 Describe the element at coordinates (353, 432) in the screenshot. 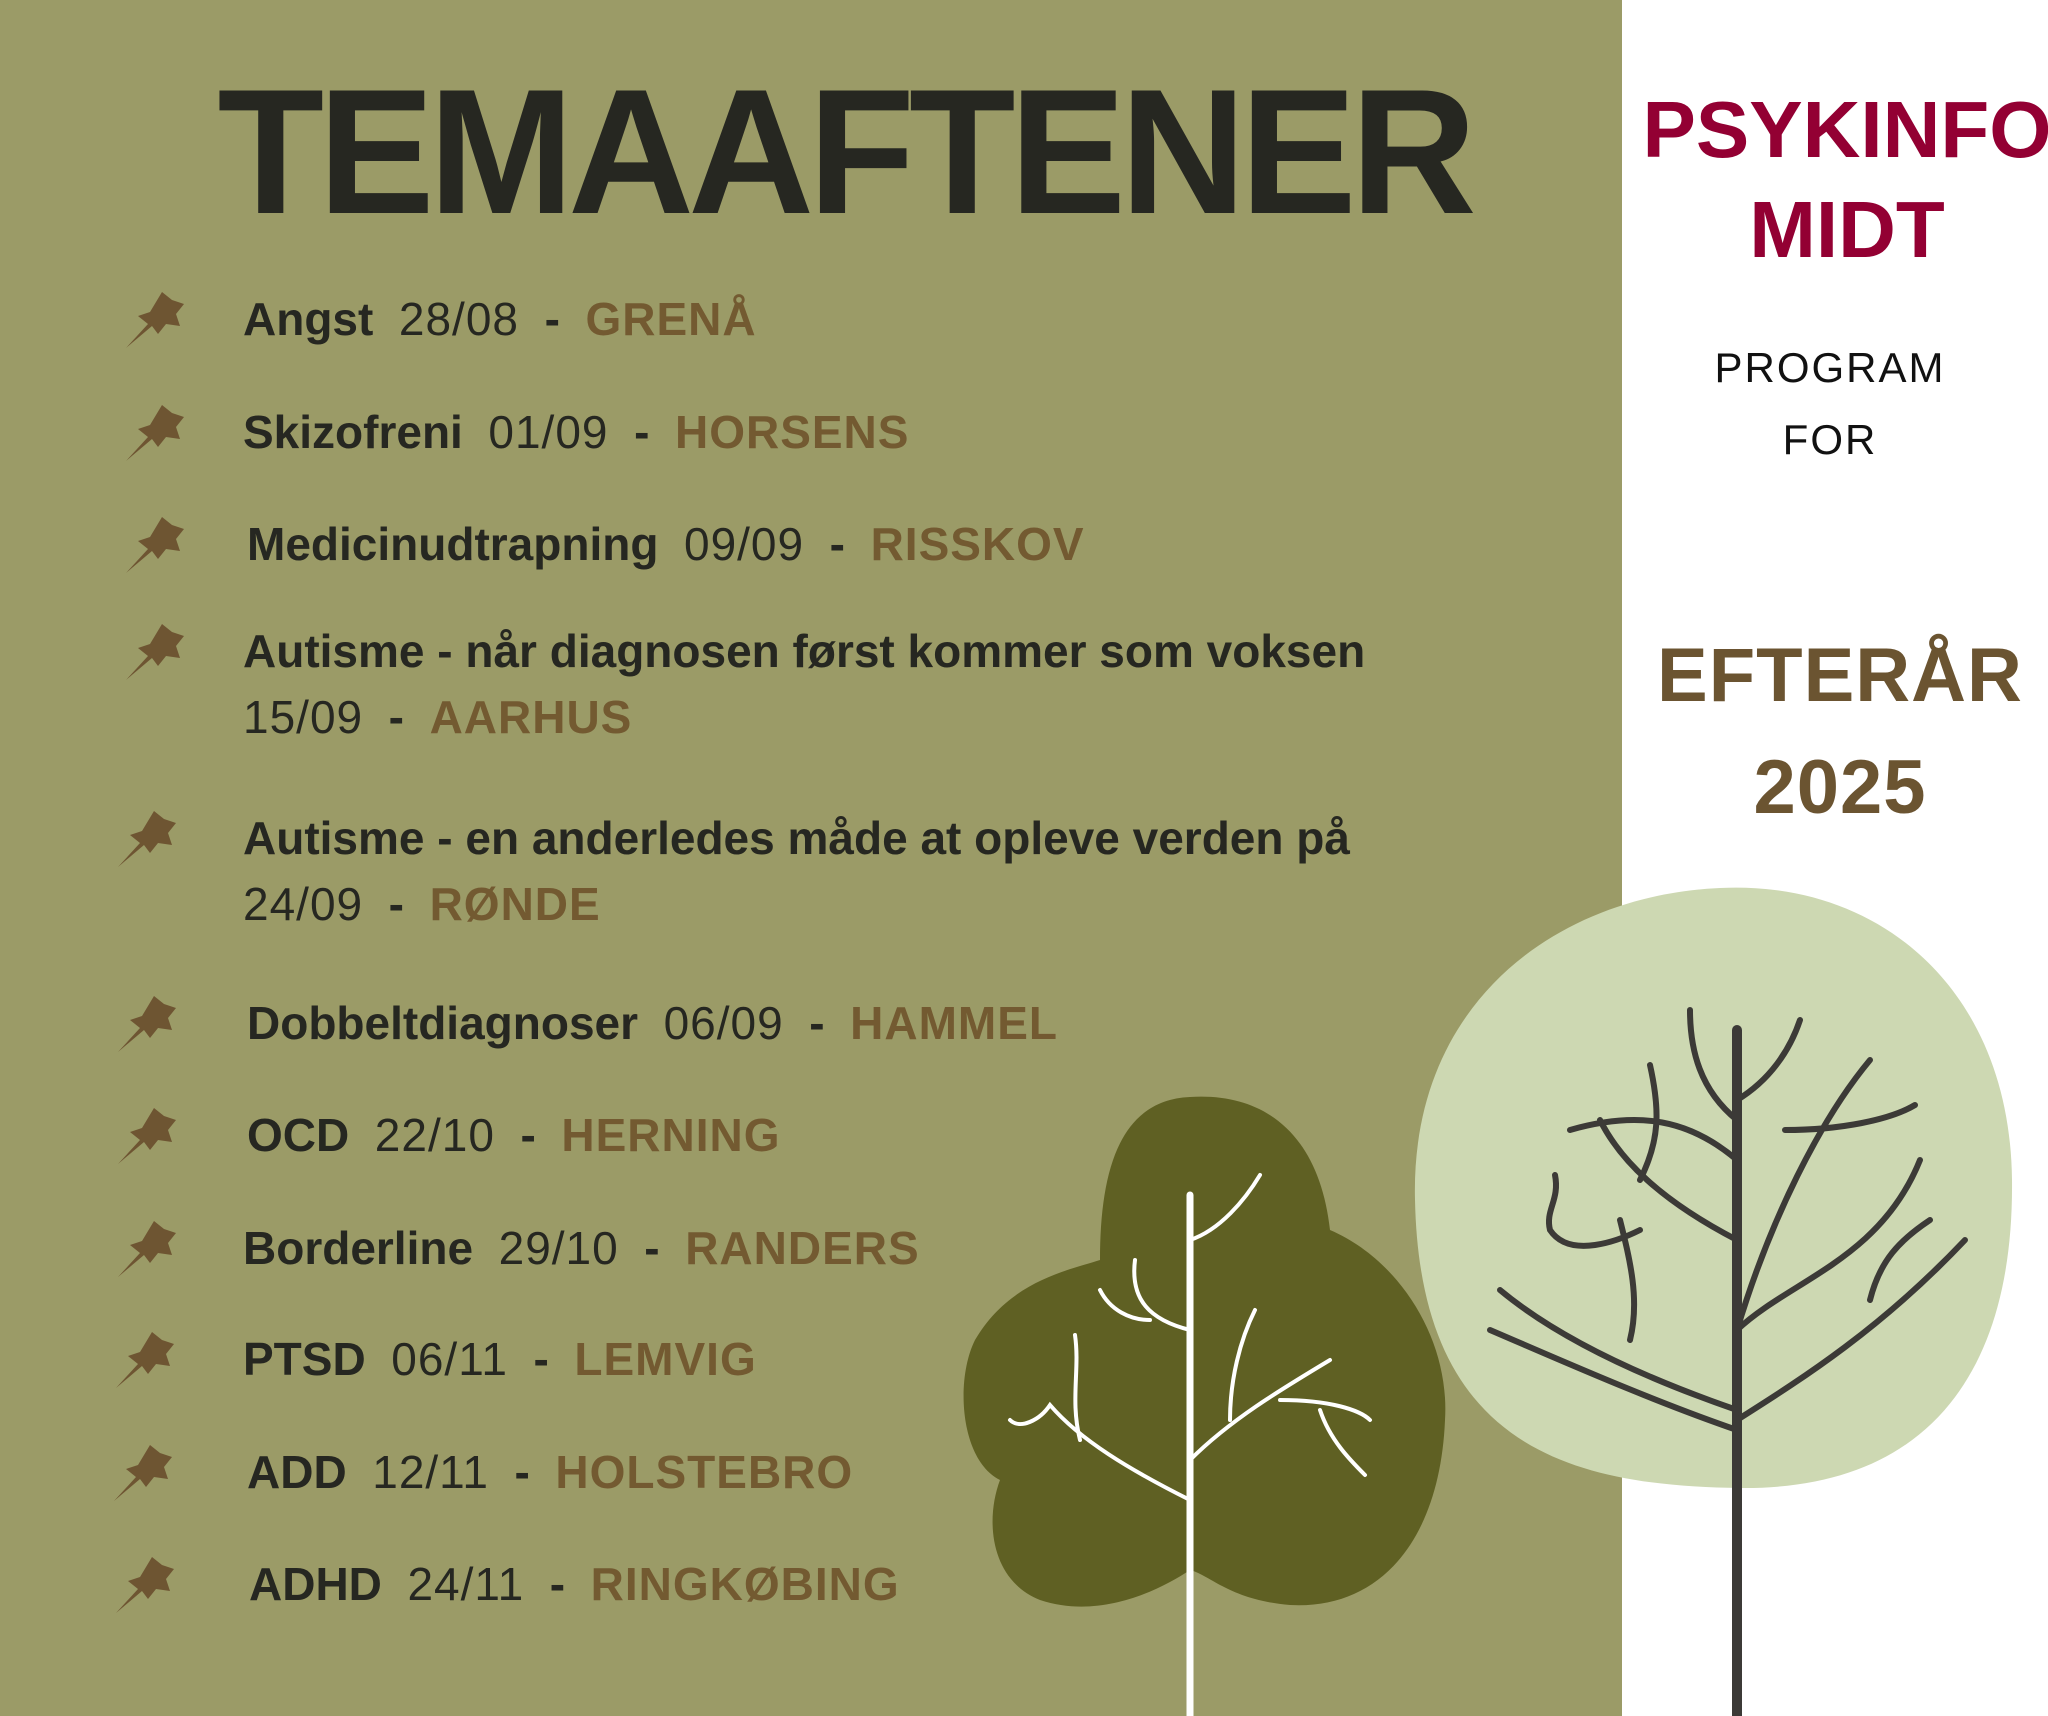

I see `event-topic: Skizofreni` at that location.